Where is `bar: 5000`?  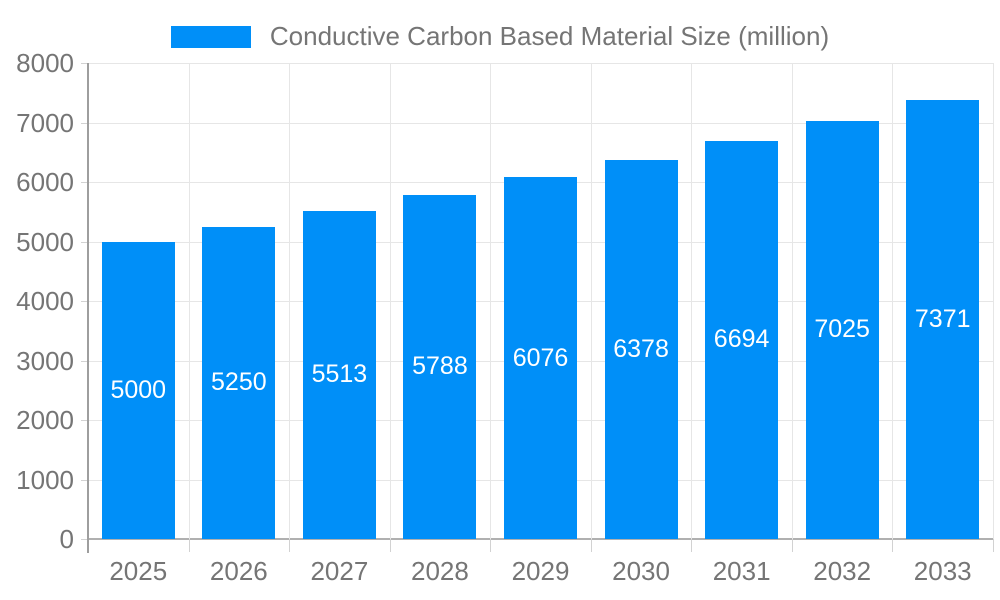
bar: 5000 is located at coordinates (138, 390).